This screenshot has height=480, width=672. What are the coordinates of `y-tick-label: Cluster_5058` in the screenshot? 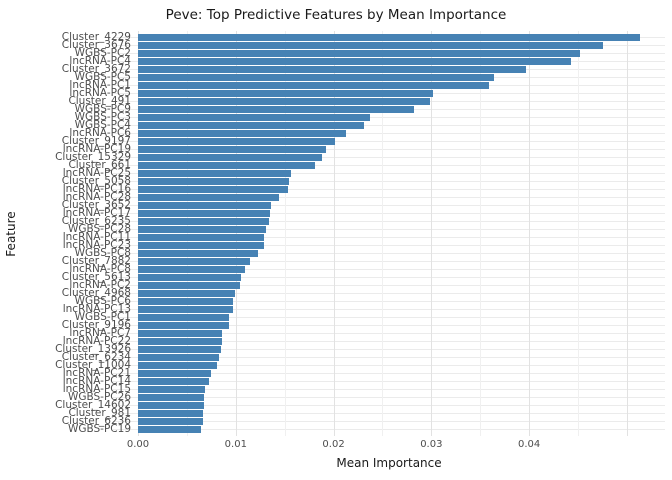 It's located at (96, 181).